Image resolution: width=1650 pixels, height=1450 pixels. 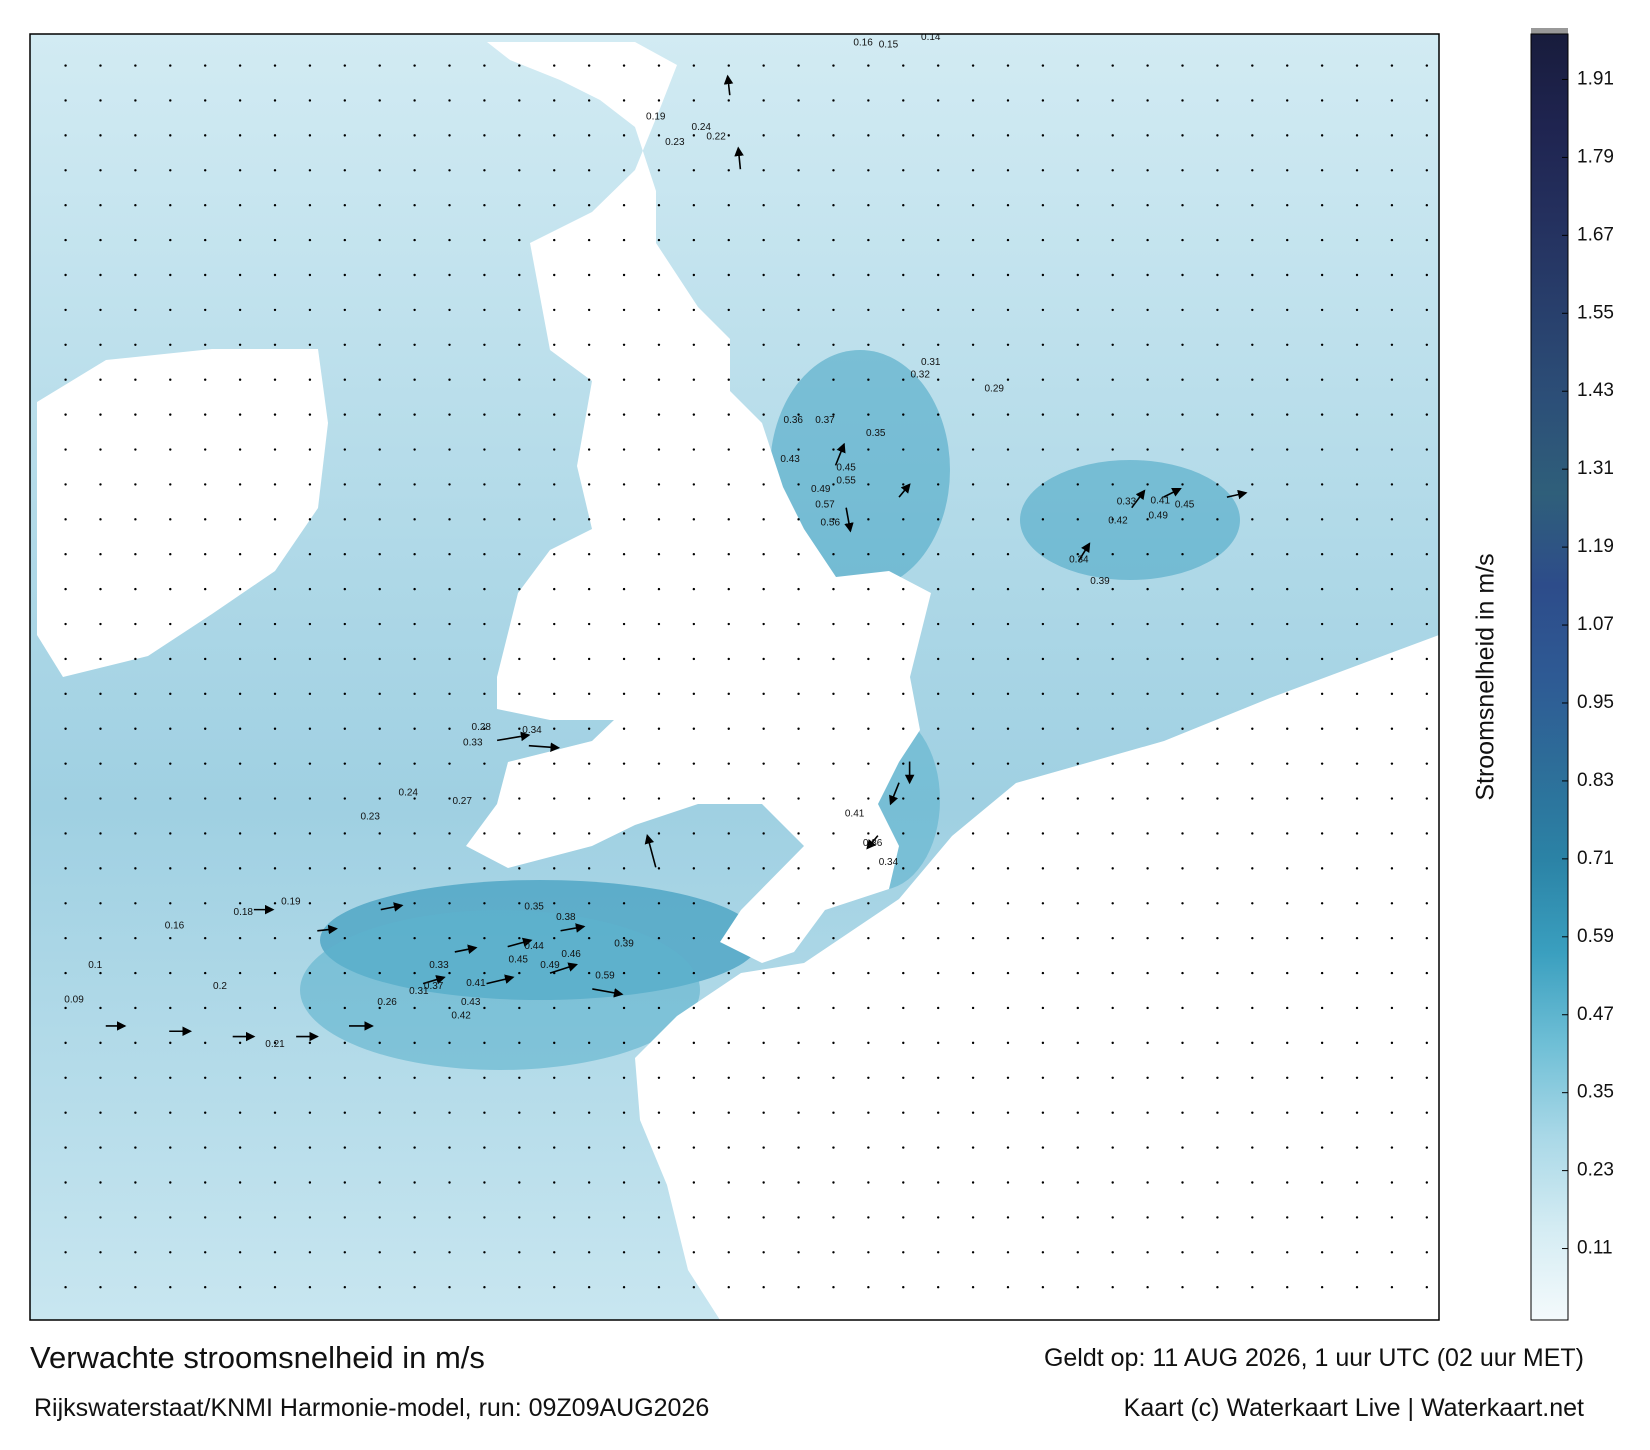 What do you see at coordinates (220, 986) in the screenshot?
I see `speed-label: 0.2` at bounding box center [220, 986].